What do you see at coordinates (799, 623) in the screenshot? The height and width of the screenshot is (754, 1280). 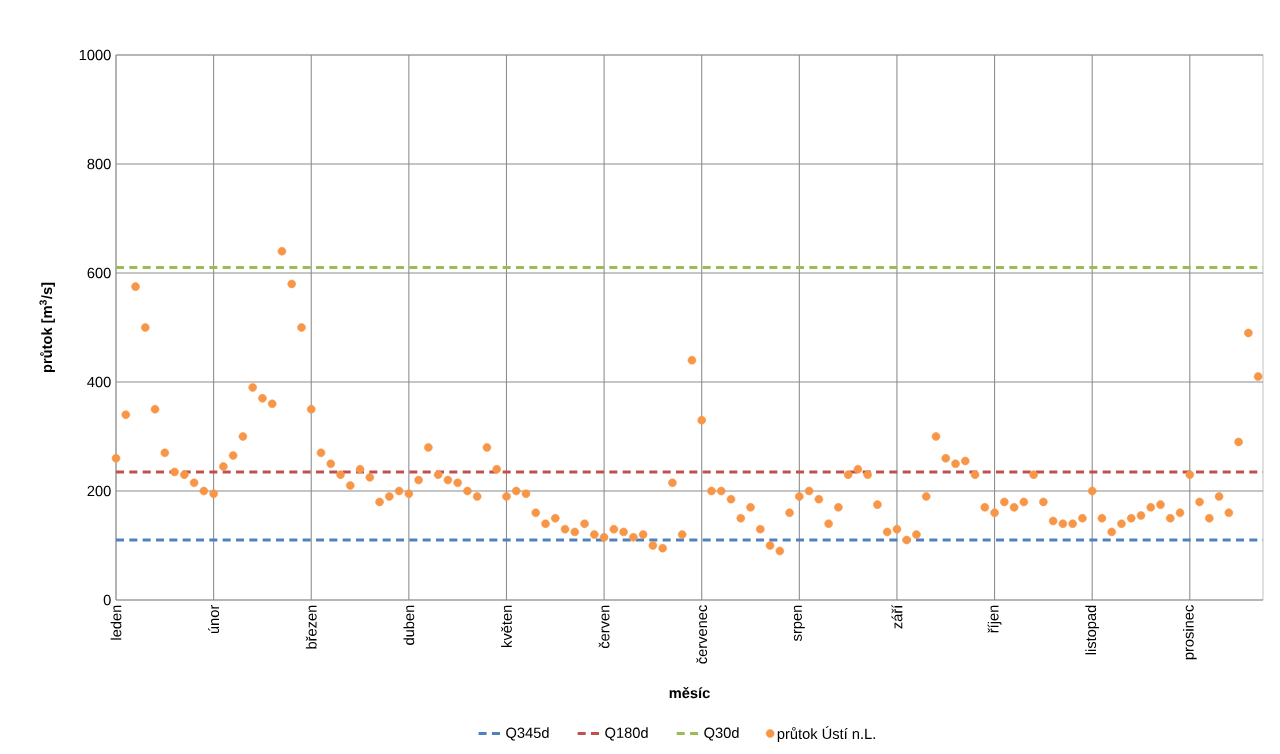 I see `x-tick-label: srpen` at bounding box center [799, 623].